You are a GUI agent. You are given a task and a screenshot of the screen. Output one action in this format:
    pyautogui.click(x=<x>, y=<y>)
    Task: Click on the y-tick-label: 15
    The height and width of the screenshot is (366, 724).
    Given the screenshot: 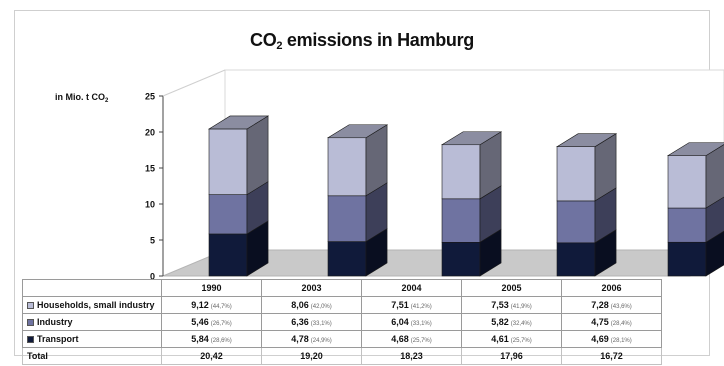 What is the action you would take?
    pyautogui.click(x=150, y=169)
    